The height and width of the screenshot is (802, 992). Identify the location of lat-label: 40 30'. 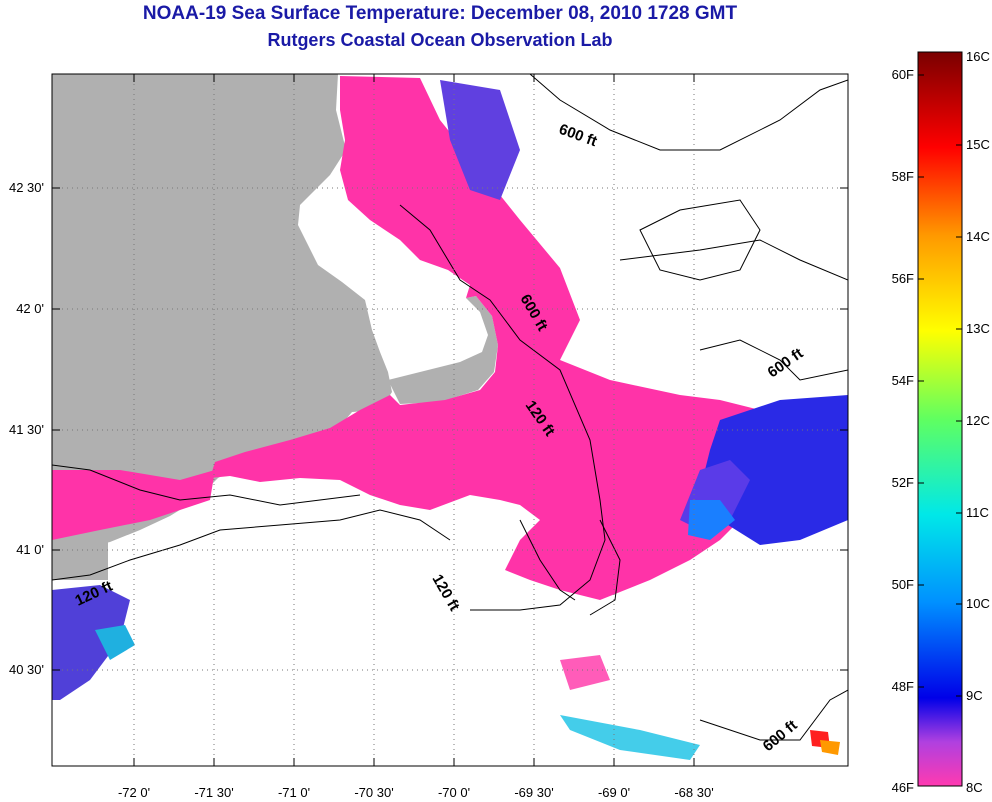
(26, 669).